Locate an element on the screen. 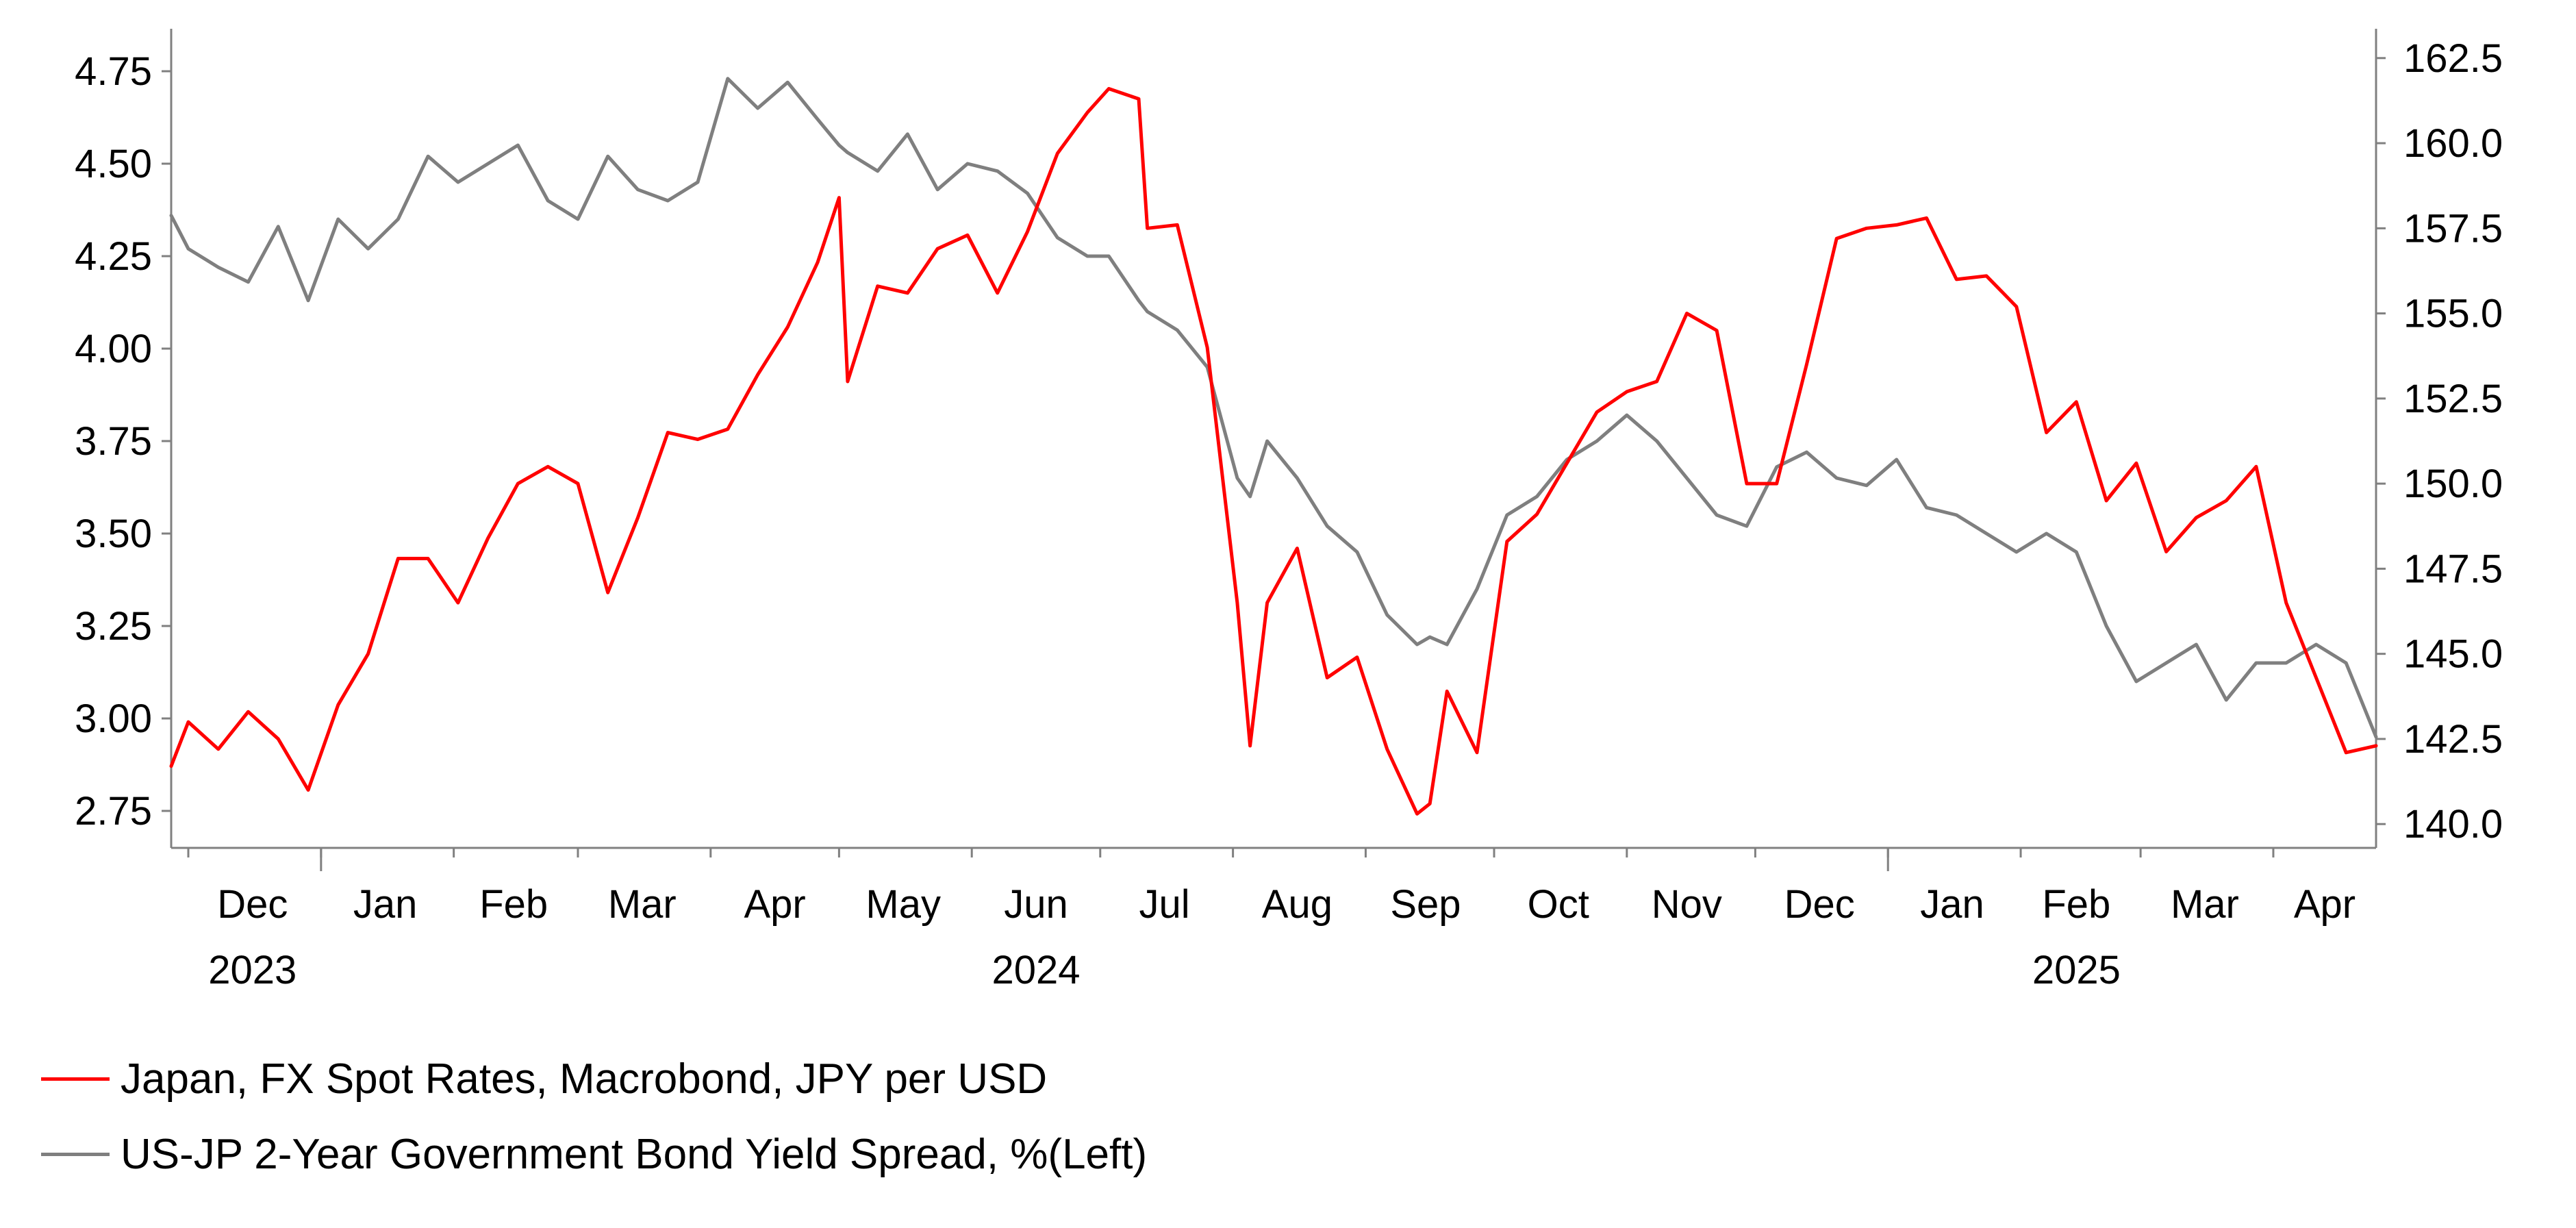 The width and height of the screenshot is (2576, 1228). left-tick-label: 4.75 is located at coordinates (114, 71).